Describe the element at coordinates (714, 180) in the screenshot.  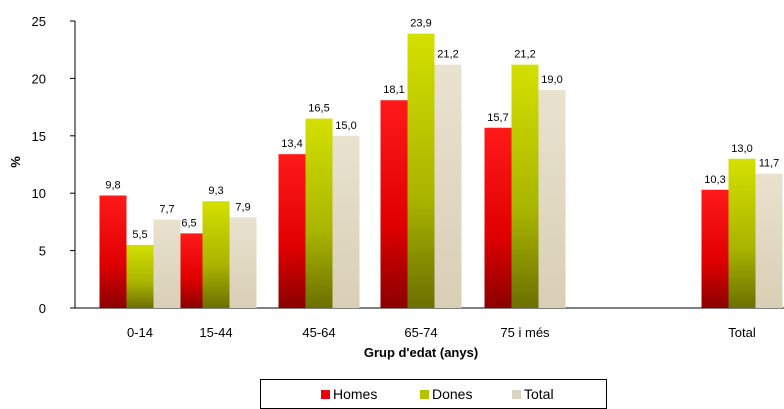
I see `data-label: 10,3` at that location.